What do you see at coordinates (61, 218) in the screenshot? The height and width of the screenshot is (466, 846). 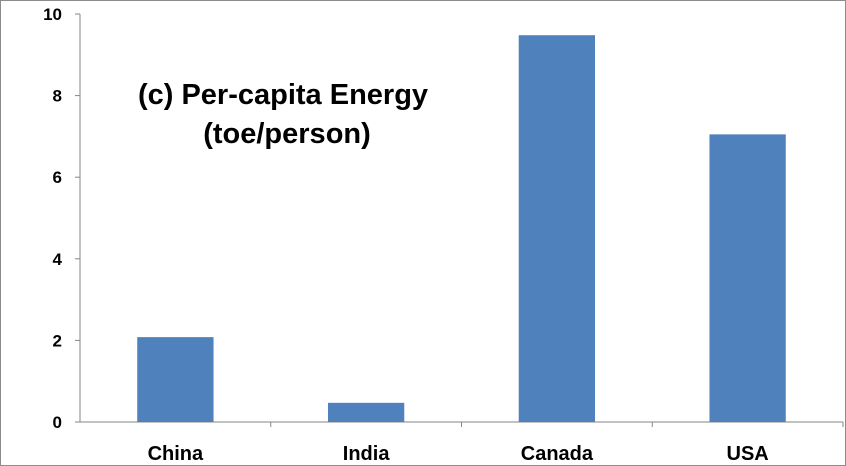 I see `y-axis-ticks: 0 2 4 6 8 10` at bounding box center [61, 218].